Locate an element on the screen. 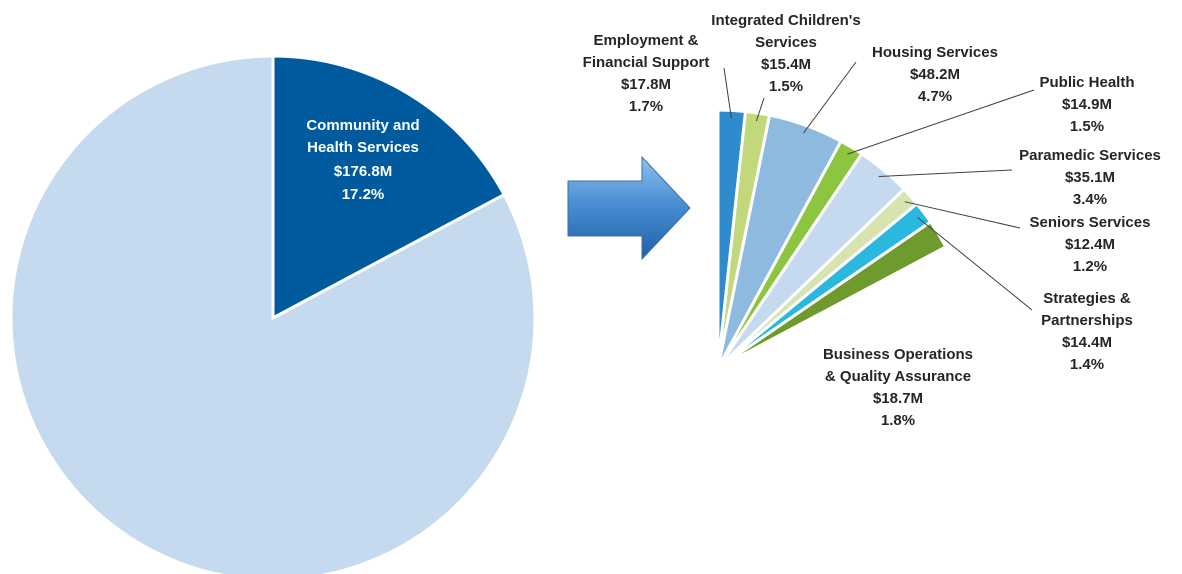  breakdown-label-4: Paramedic Services $35.1M 3.4% is located at coordinates (1090, 177).